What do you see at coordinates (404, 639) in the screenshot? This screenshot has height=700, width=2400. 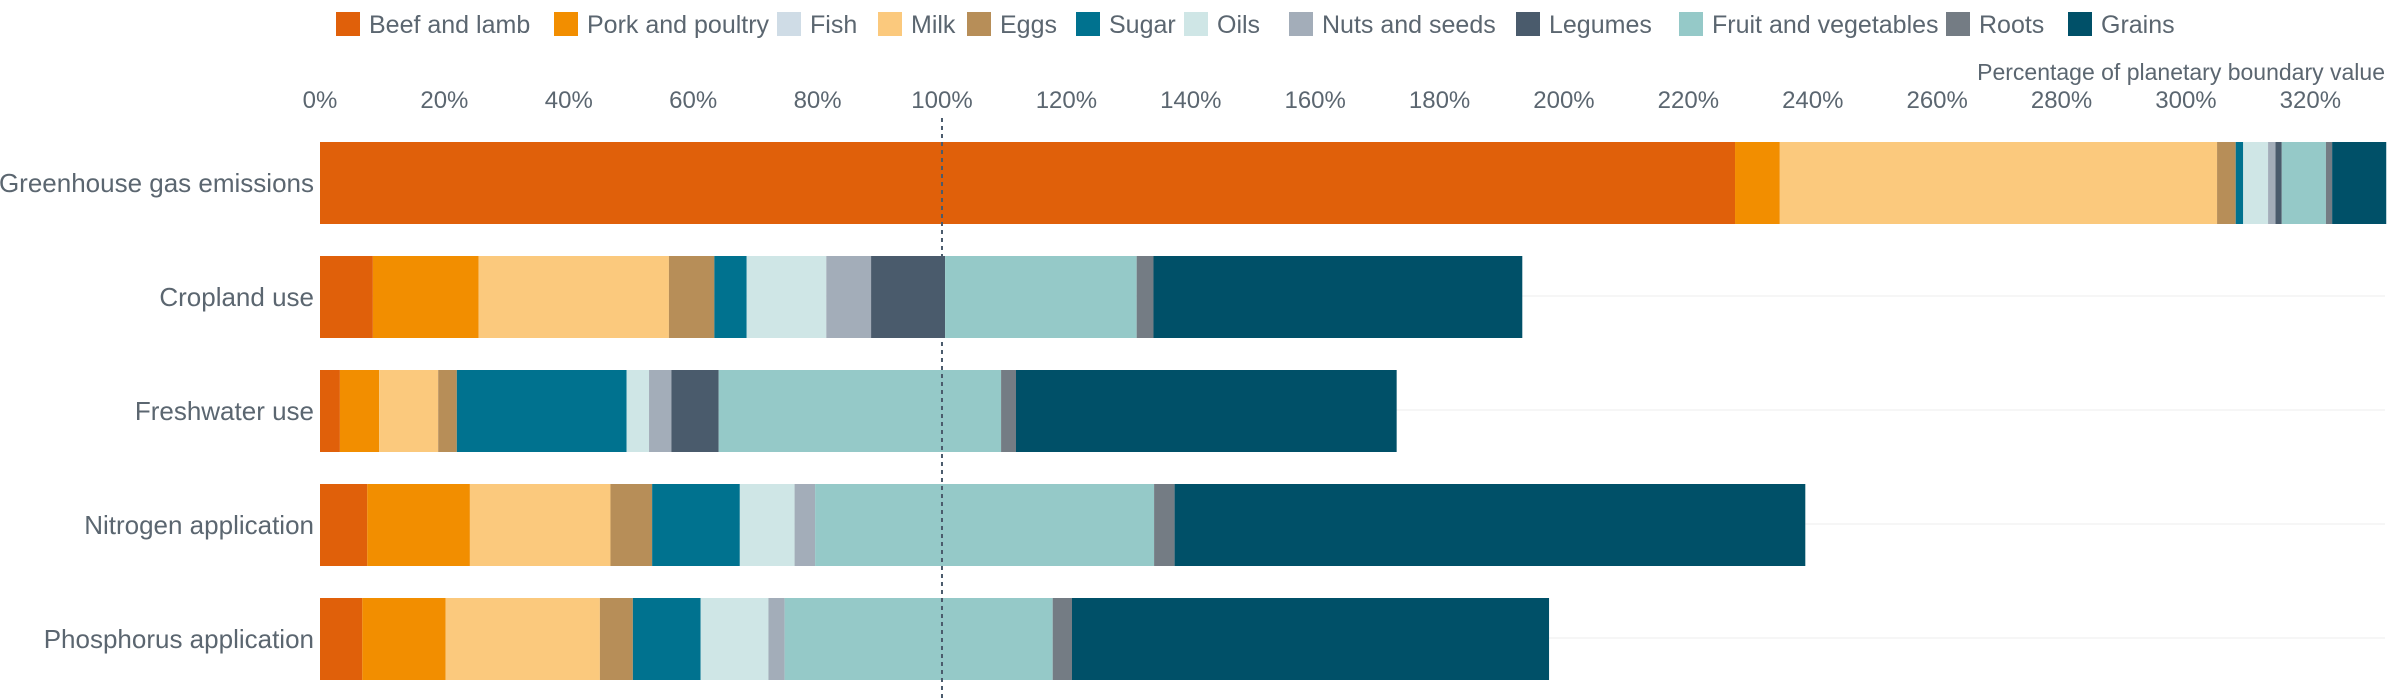 I see `bar-phosphorus-application-pork-and-poultry` at bounding box center [404, 639].